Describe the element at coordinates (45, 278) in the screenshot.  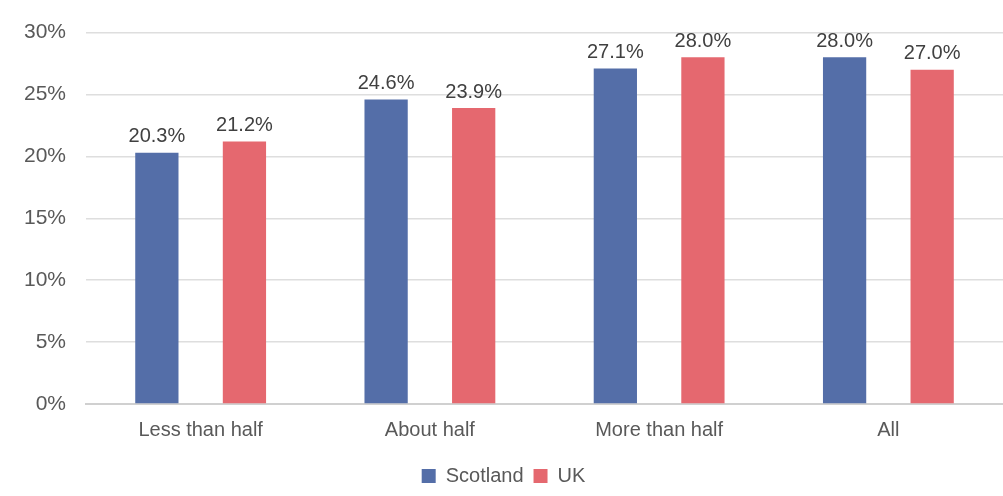
I see `y-tick-label: 10%` at that location.